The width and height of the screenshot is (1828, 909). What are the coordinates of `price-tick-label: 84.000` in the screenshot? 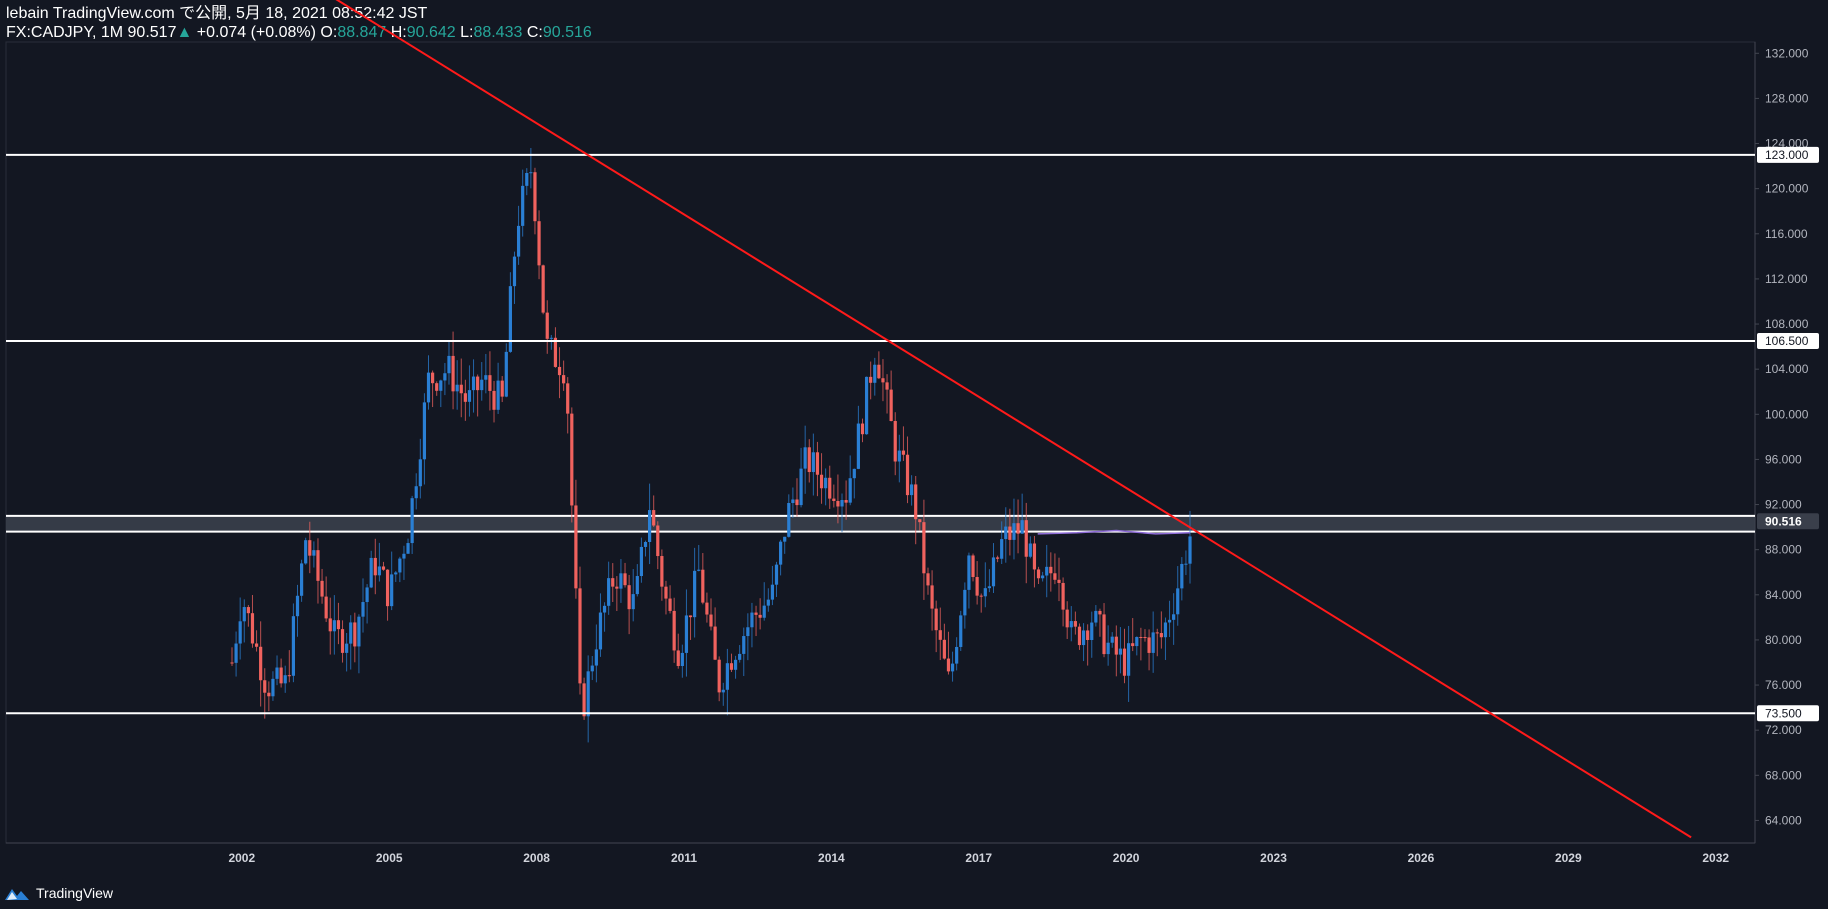 It's located at (1783, 595).